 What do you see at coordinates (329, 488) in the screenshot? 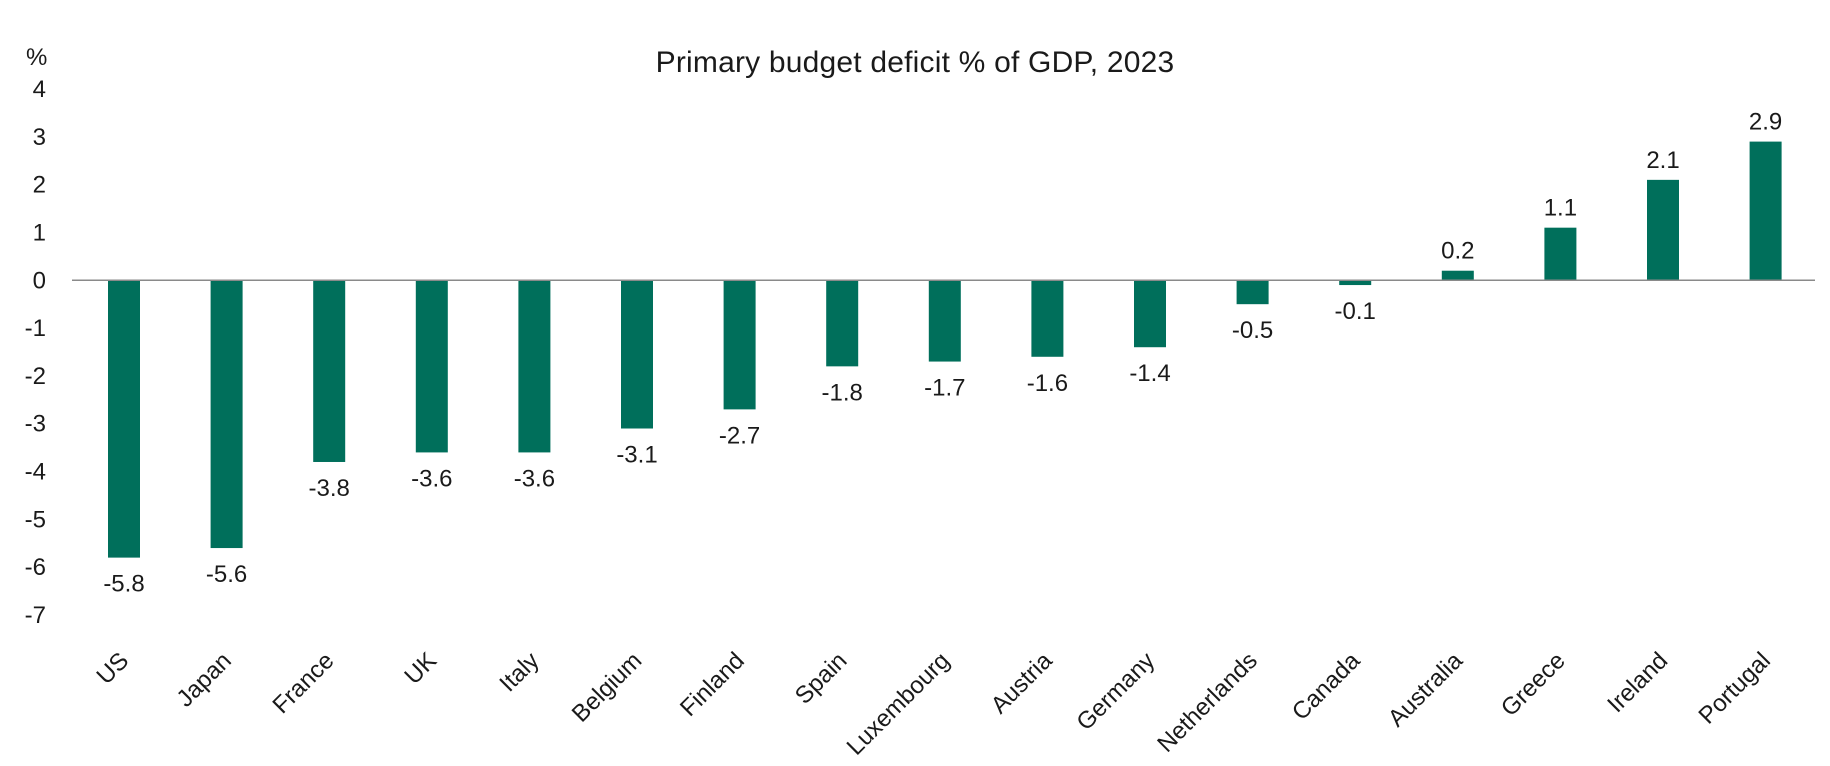
I see `data-label: -3.8` at bounding box center [329, 488].